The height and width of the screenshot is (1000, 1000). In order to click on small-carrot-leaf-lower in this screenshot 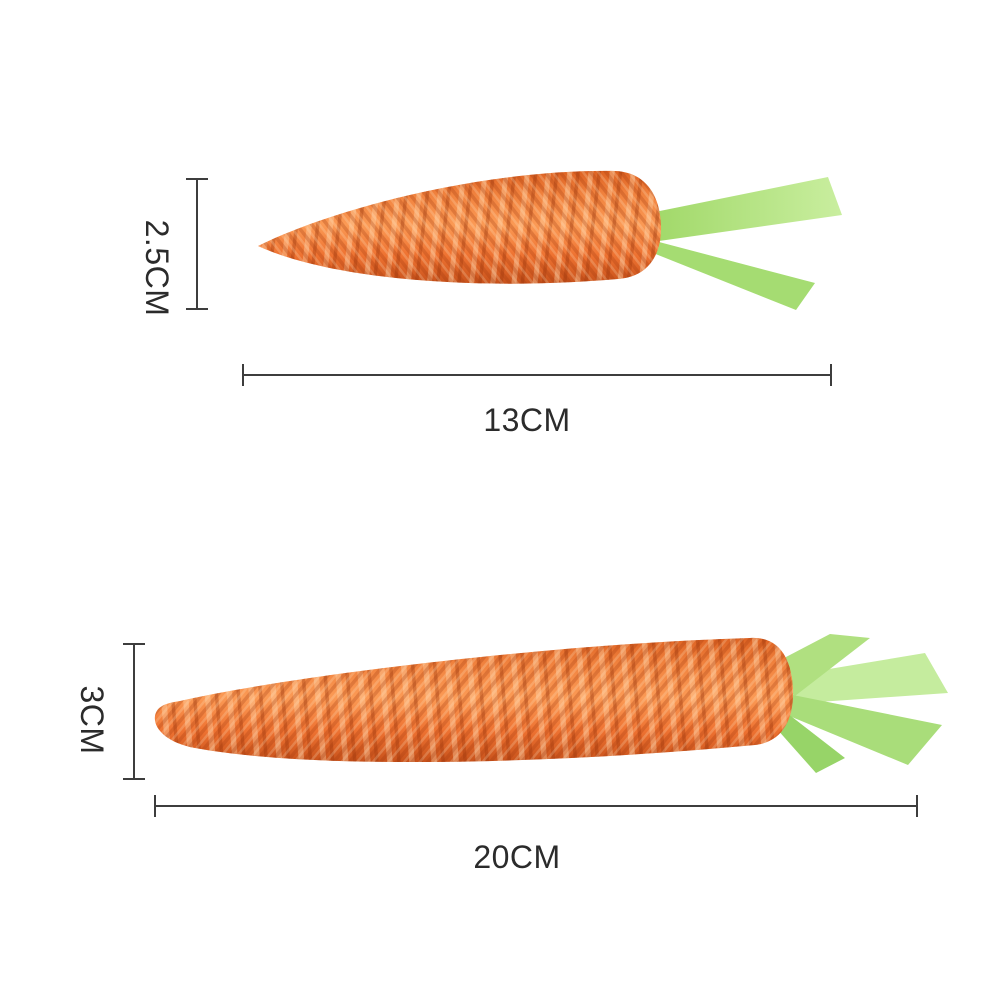, I will do `click(726, 273)`.